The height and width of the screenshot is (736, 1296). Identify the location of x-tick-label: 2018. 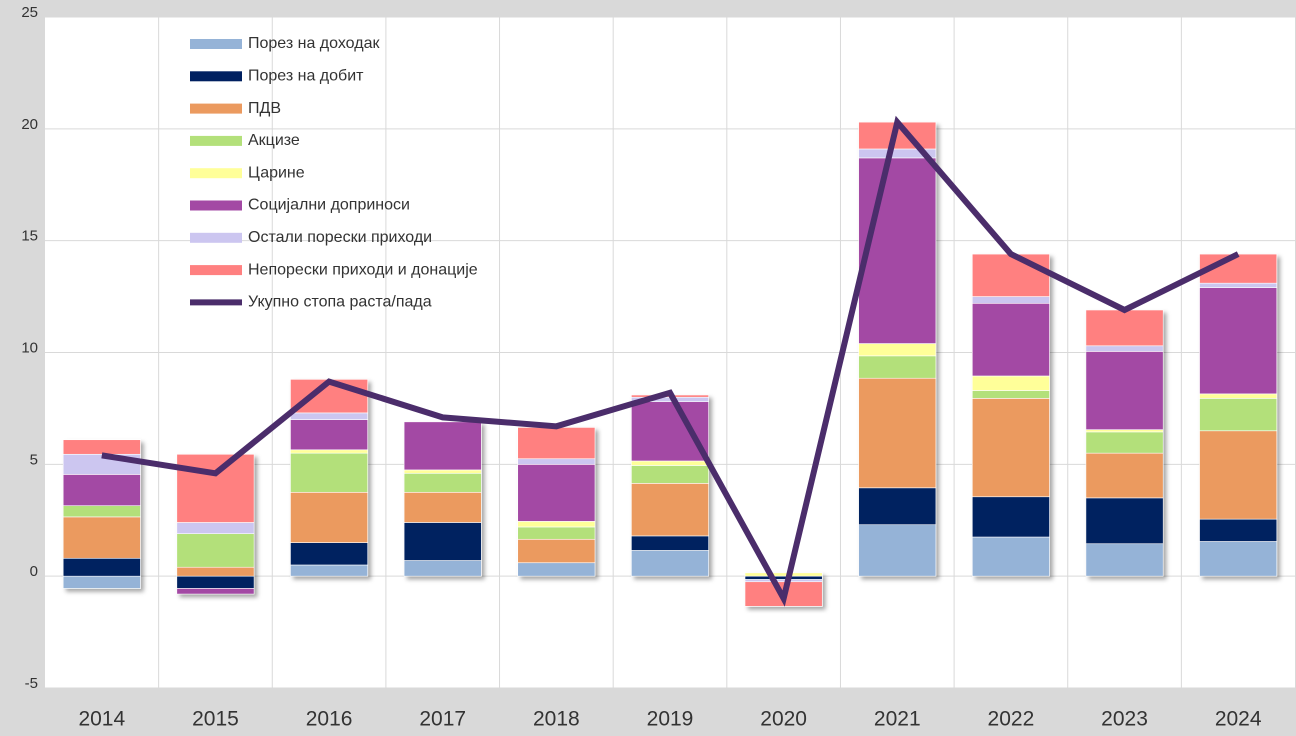
(556, 719).